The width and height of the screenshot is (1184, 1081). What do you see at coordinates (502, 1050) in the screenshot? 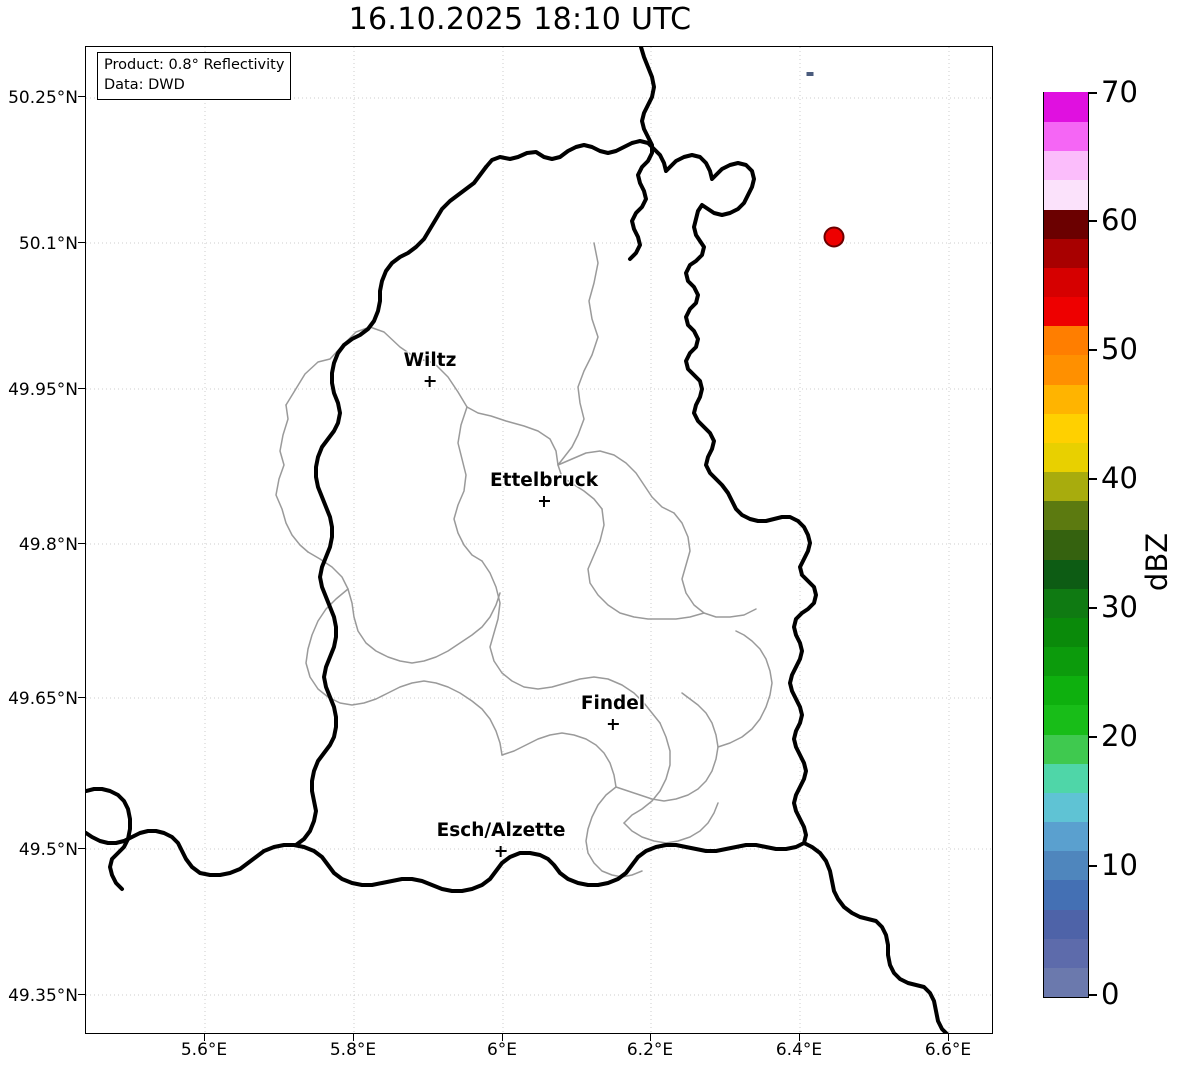
I see `x-tick-label: 6°E` at bounding box center [502, 1050].